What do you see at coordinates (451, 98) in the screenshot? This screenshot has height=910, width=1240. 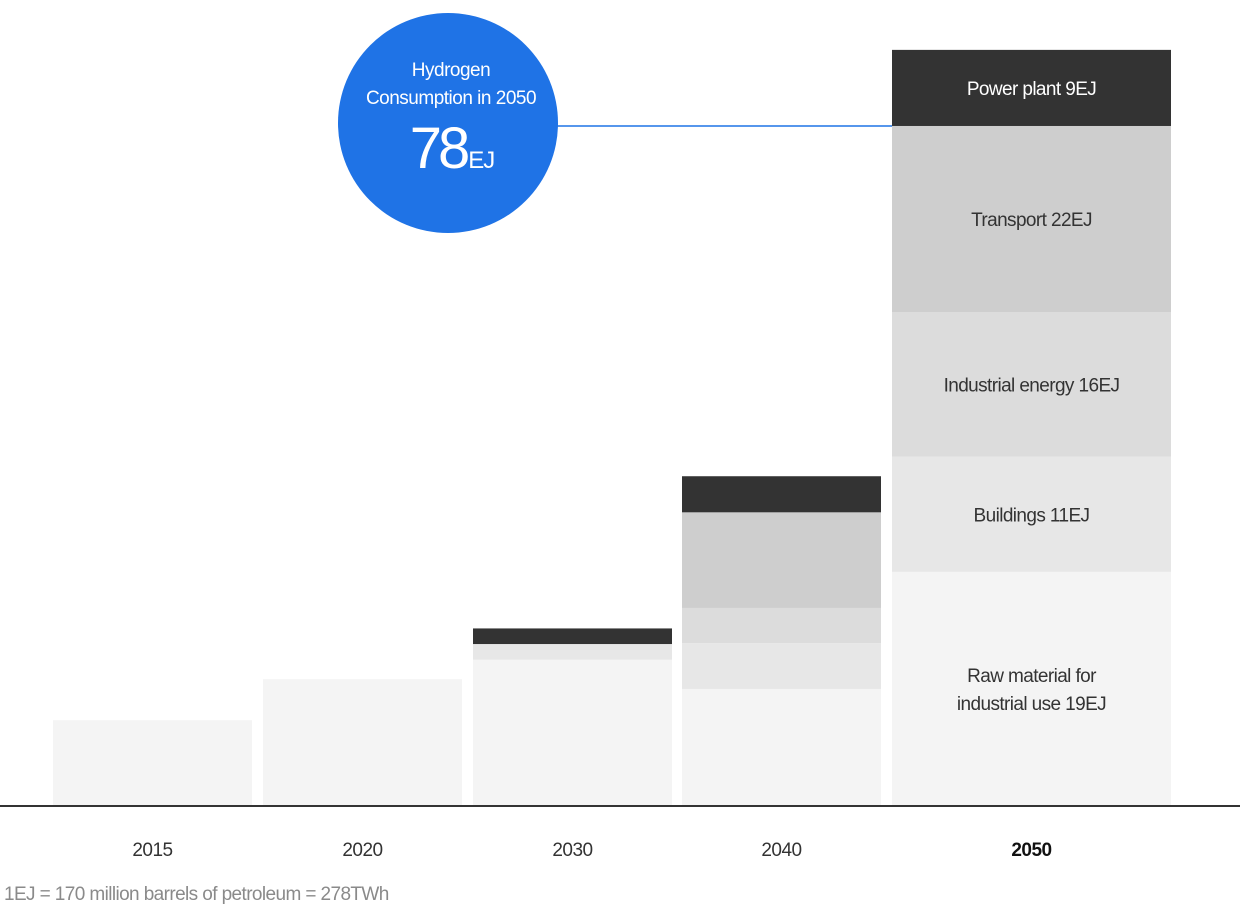 I see `callout-line2: Consumption in 2050` at bounding box center [451, 98].